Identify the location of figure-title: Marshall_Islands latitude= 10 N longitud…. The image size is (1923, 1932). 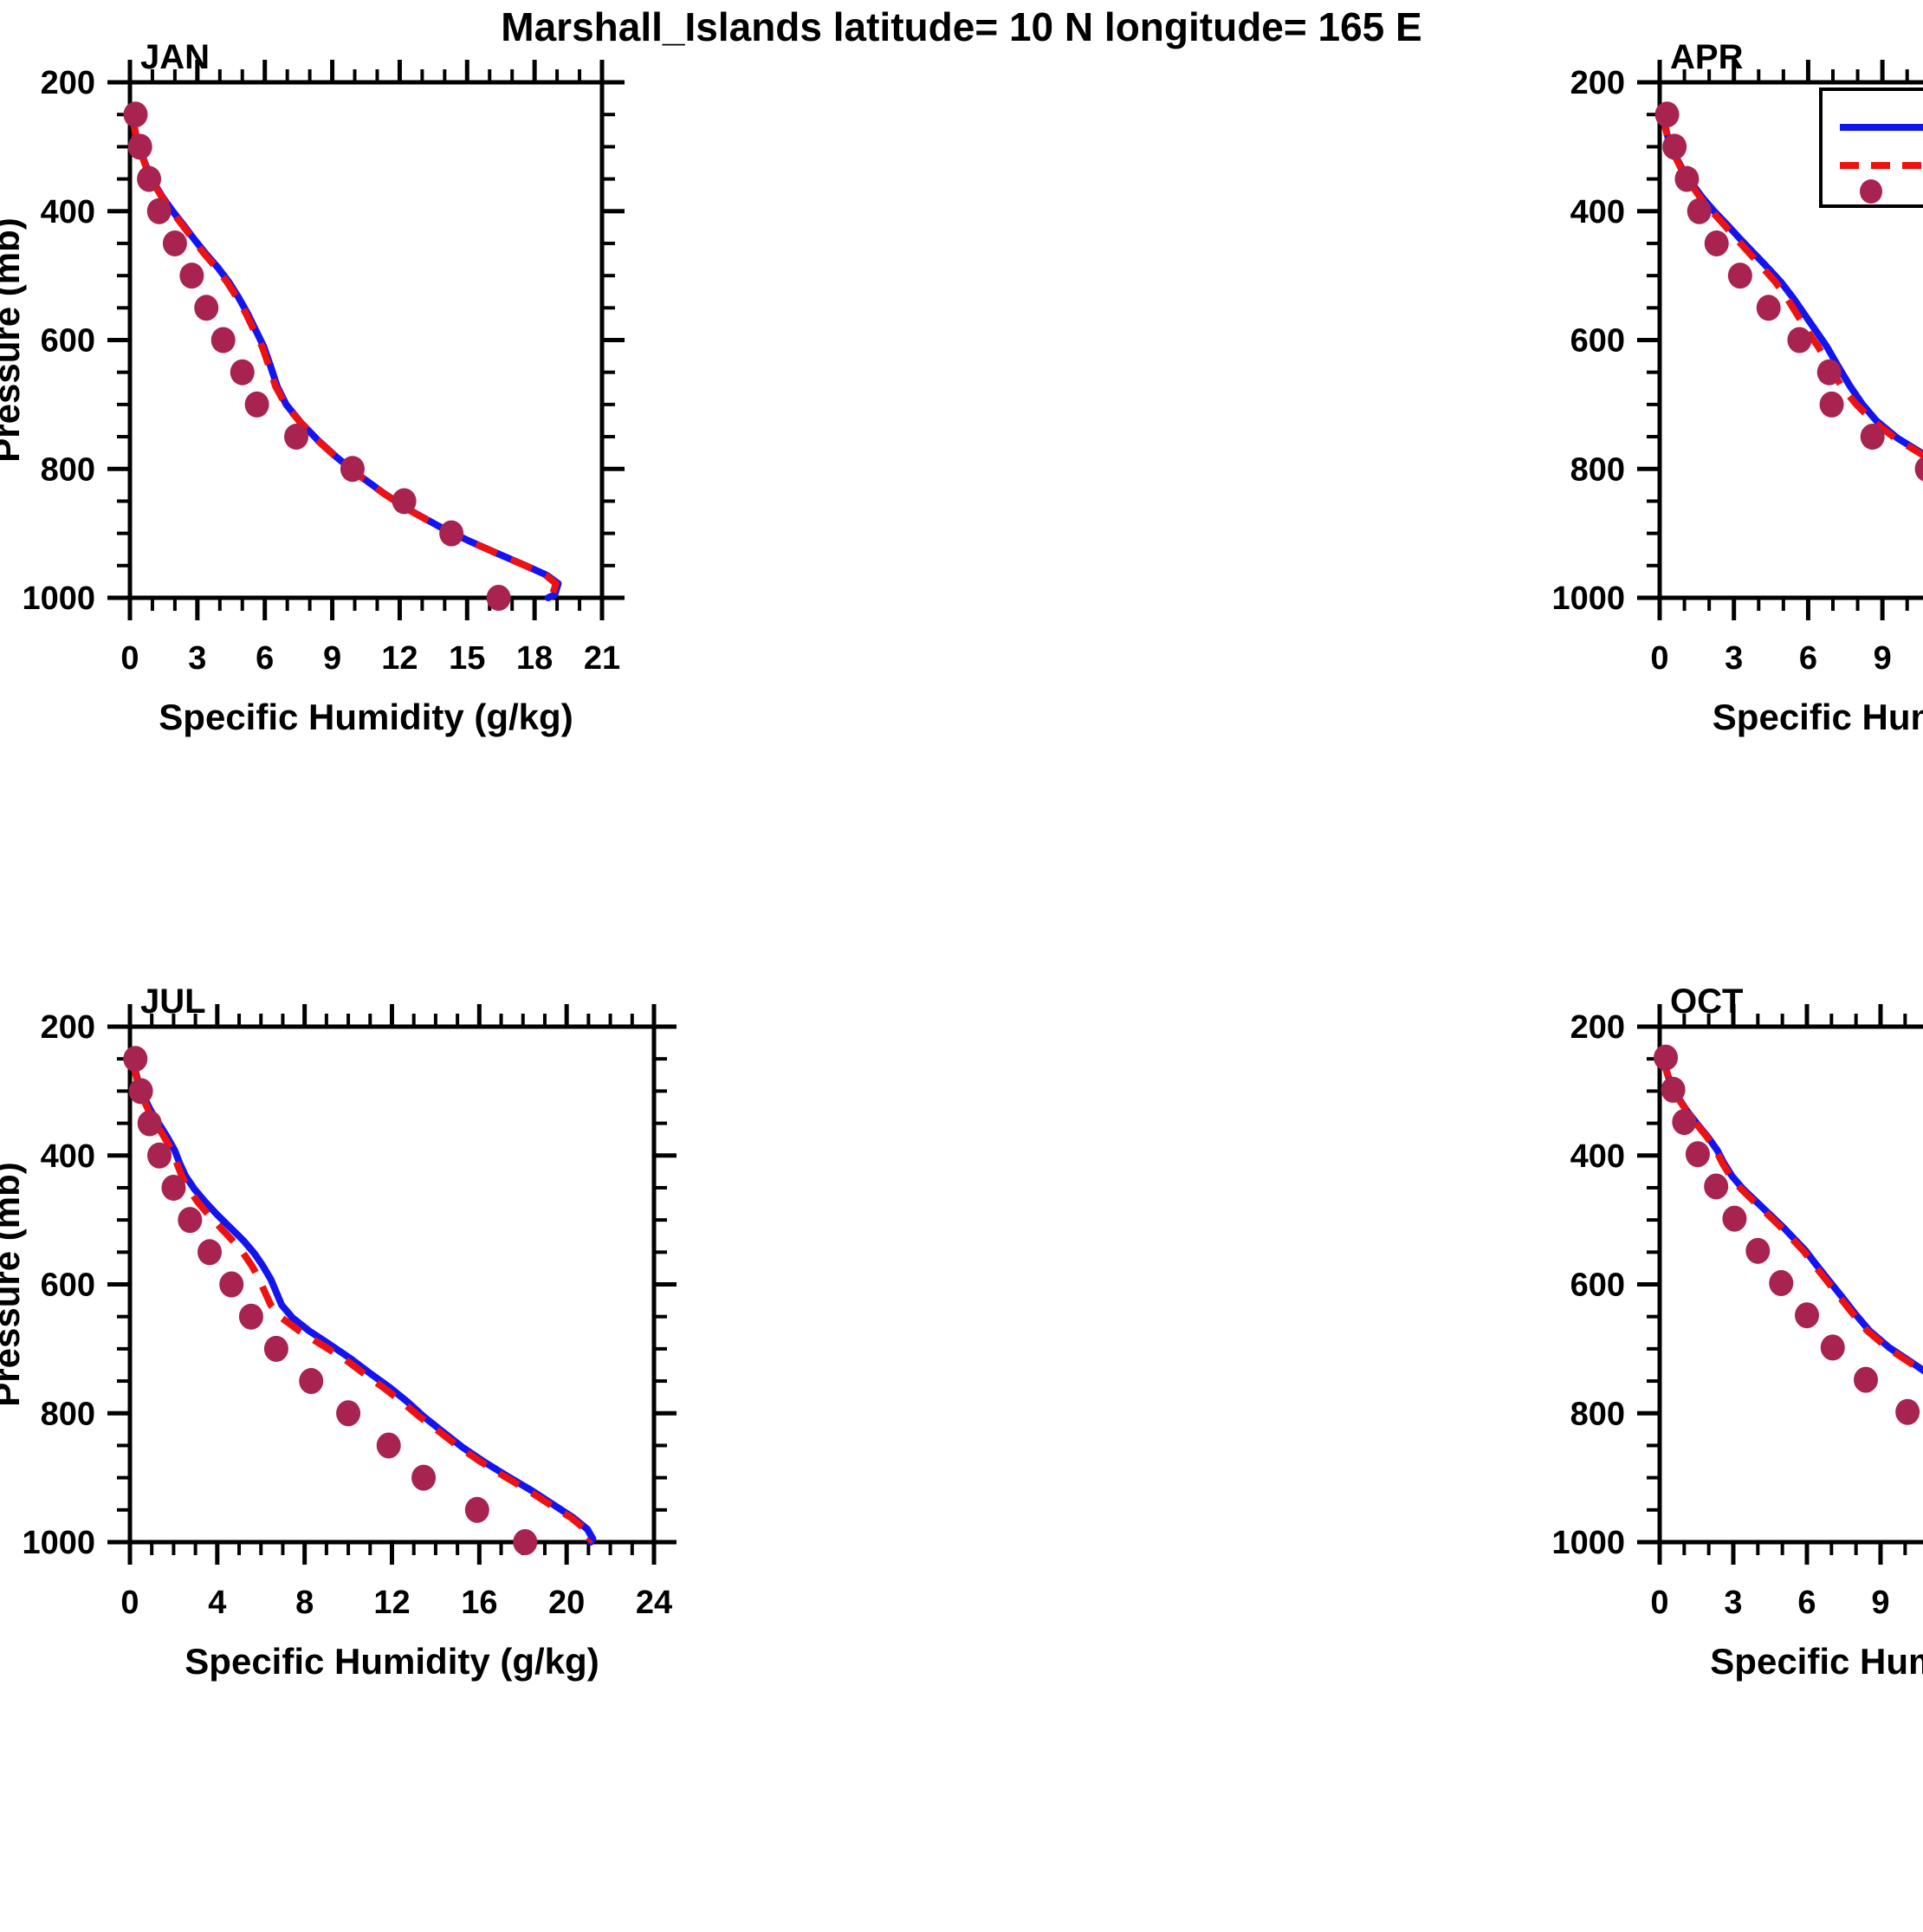
(961, 27).